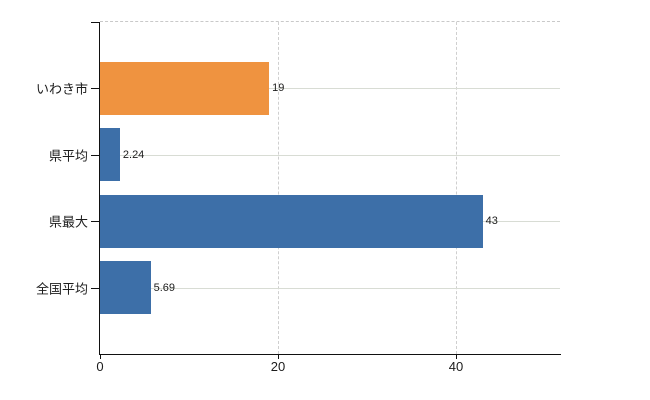  What do you see at coordinates (99, 188) in the screenshot?
I see `y-axis-line` at bounding box center [99, 188].